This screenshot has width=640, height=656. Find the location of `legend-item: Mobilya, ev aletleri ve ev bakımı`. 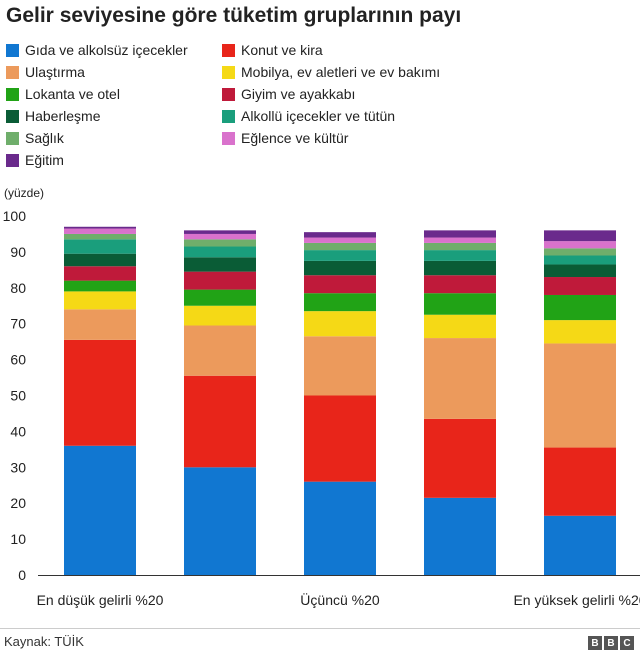

legend-item: Mobilya, ev aletleri ve ev bakımı is located at coordinates (331, 72).